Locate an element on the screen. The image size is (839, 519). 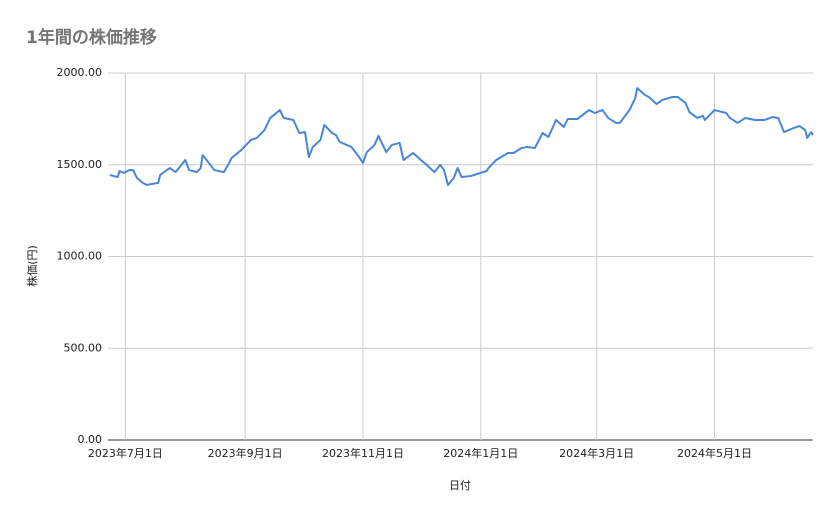
x-tick-label: 2024年1月1日 is located at coordinates (480, 453).